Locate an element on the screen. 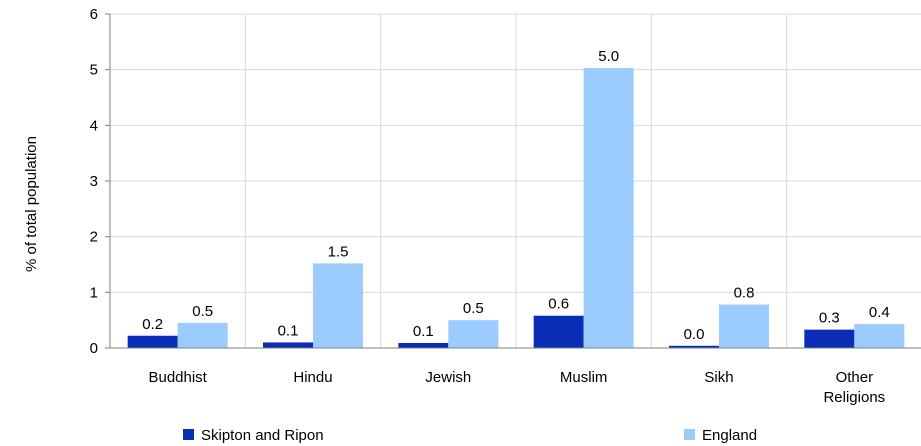 This screenshot has width=921, height=446. y-tick-label: 4 is located at coordinates (94, 125).